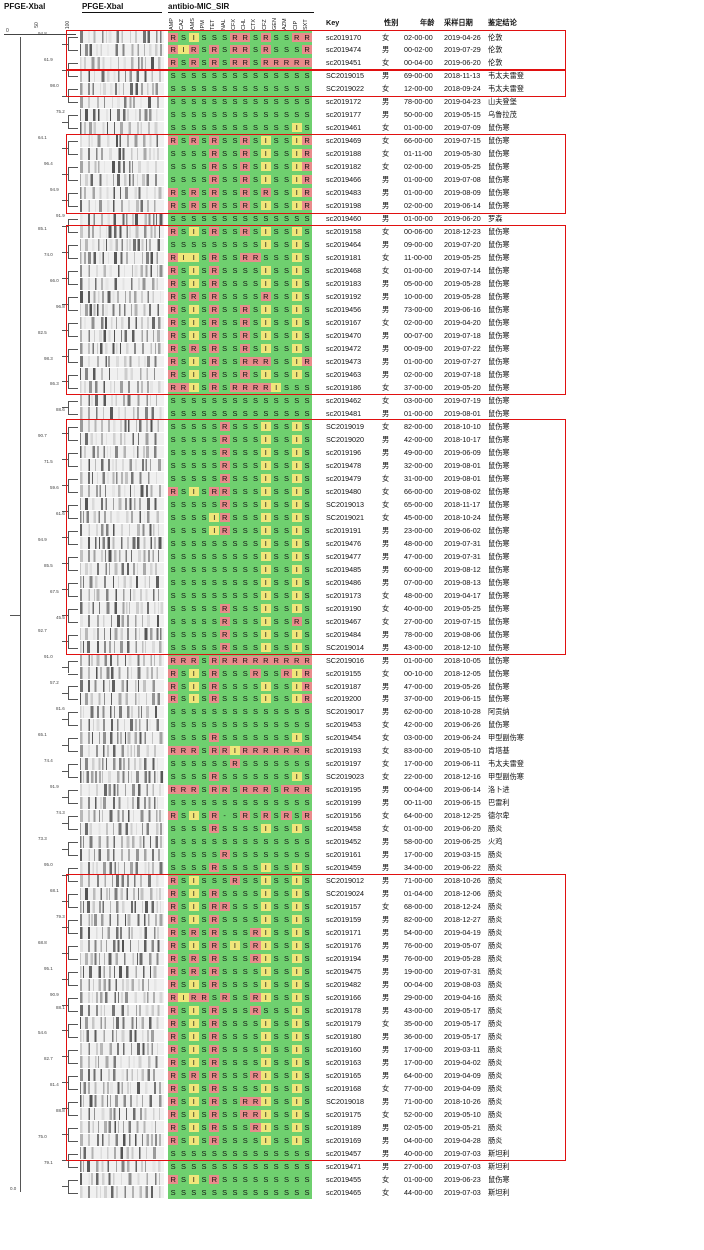 The image size is (704, 1250). What do you see at coordinates (344, 452) in the screenshot?
I see `table-key-cell: sc2019196` at bounding box center [344, 452].